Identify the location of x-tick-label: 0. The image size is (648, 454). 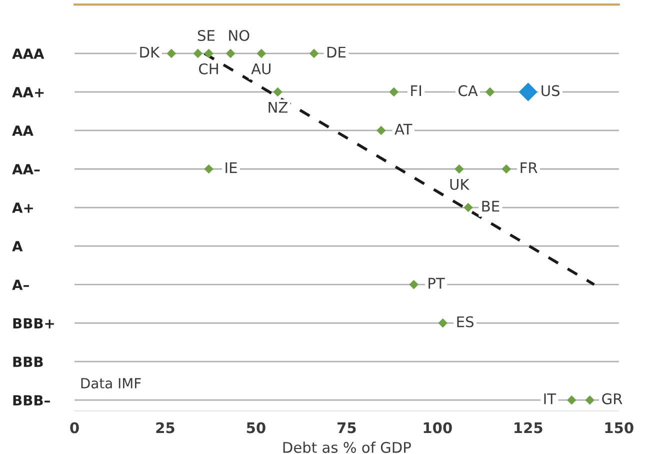
(74, 428).